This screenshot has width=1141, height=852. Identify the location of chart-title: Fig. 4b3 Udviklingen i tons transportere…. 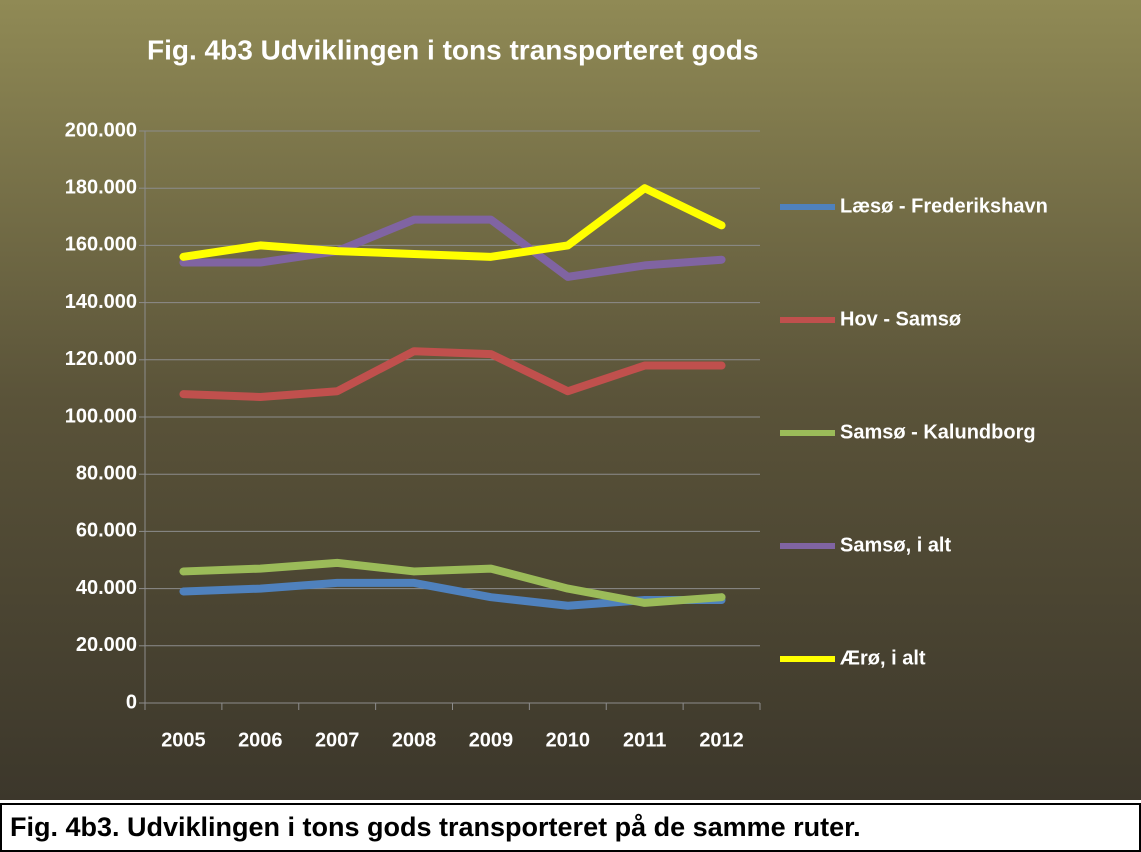
(452, 49).